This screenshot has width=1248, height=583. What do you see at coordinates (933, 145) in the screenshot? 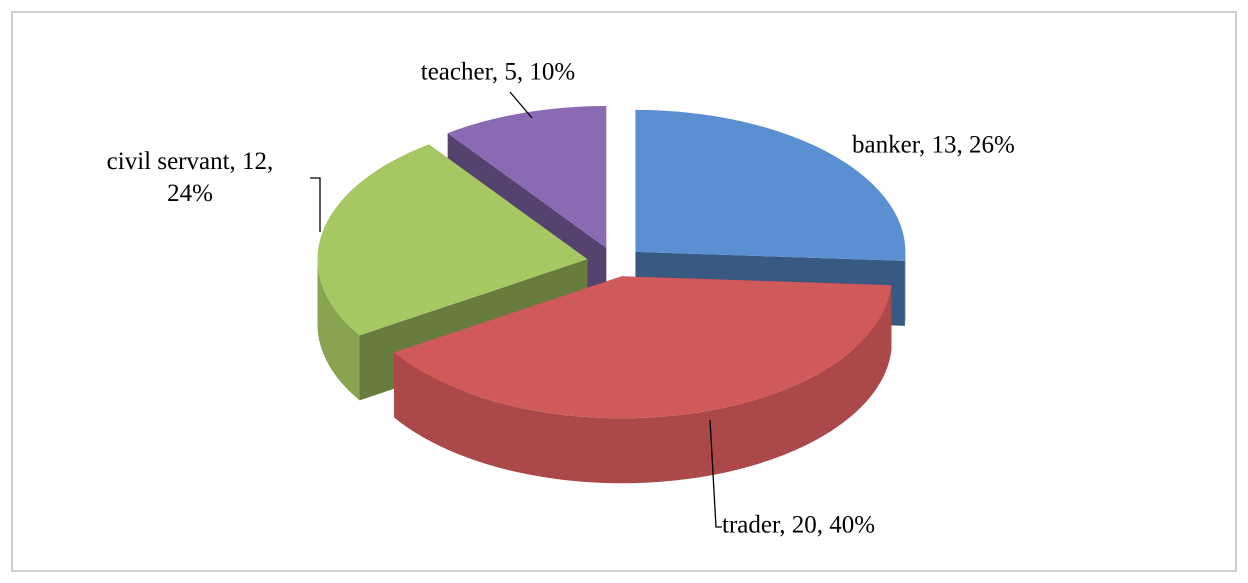
I see `data-label: banker, 13, 26%` at bounding box center [933, 145].